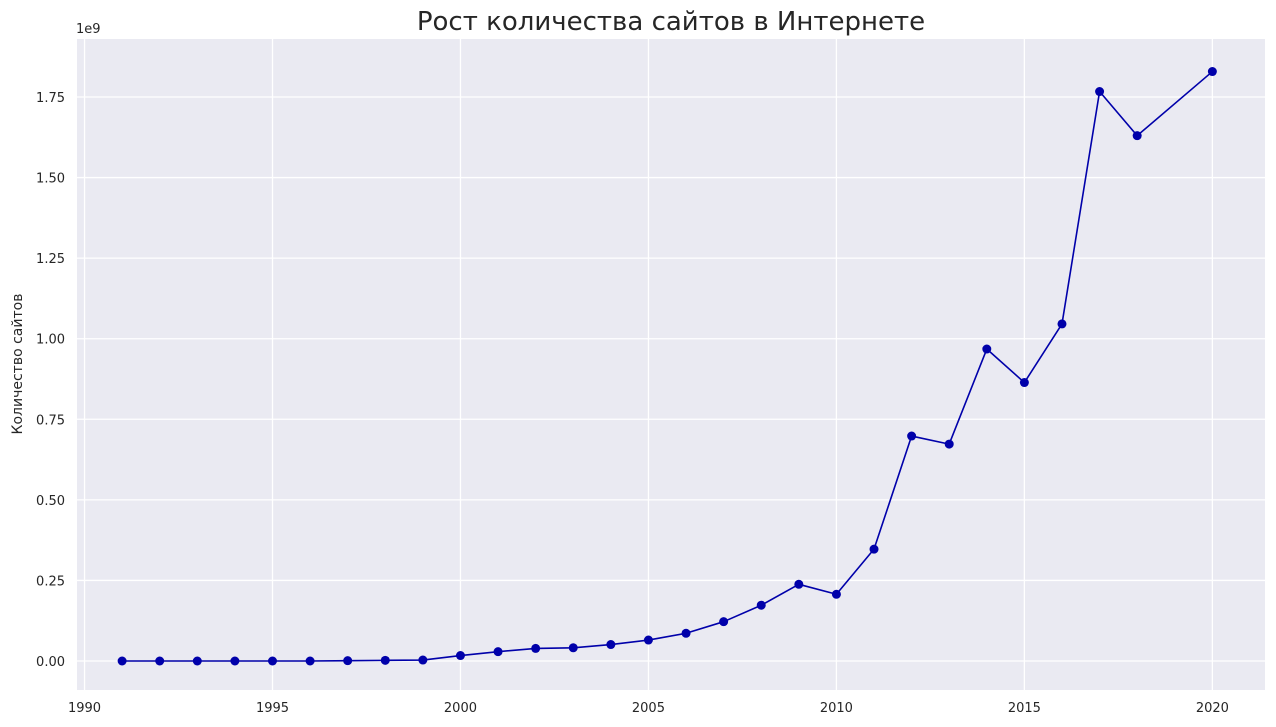  I want to click on y-tick-label: 1.25, so click(50, 259).